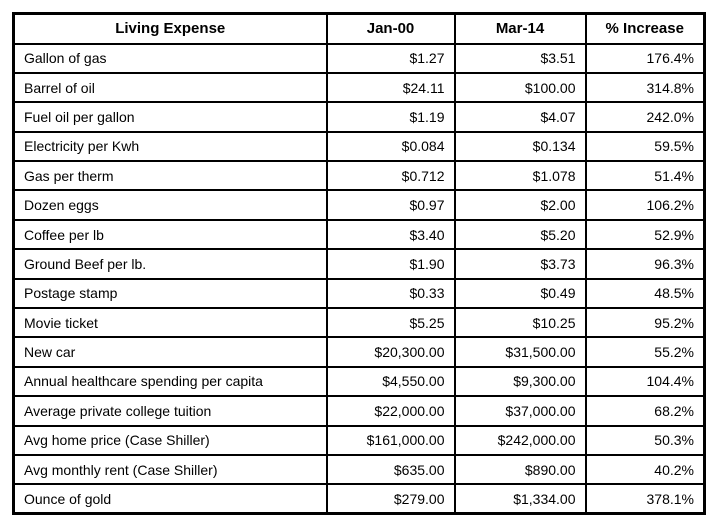  I want to click on expense-label-cell: Movie ticket, so click(170, 323).